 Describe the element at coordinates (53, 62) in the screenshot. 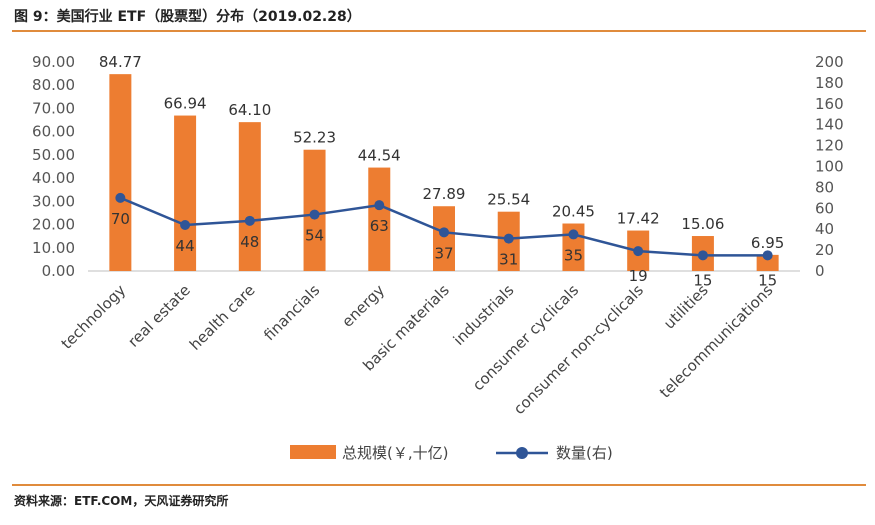

I see `y-left-tick-label: 90.00` at that location.